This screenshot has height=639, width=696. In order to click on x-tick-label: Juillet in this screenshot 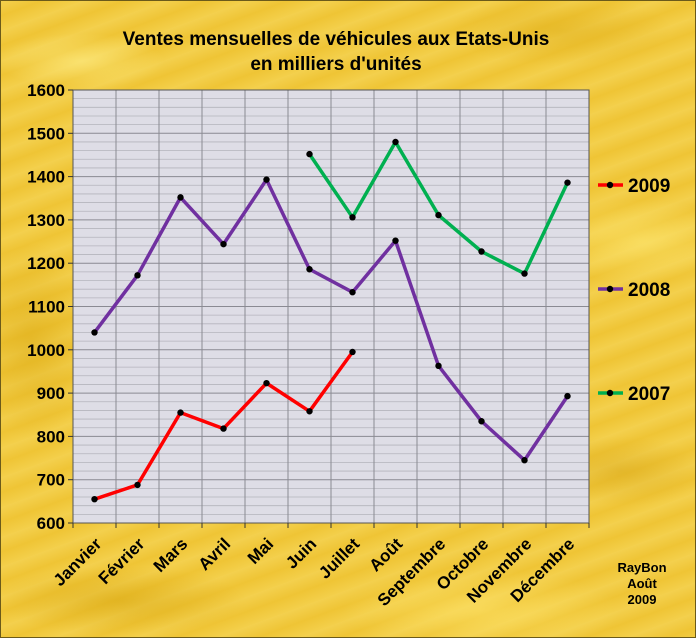, I will do `click(339, 558)`.